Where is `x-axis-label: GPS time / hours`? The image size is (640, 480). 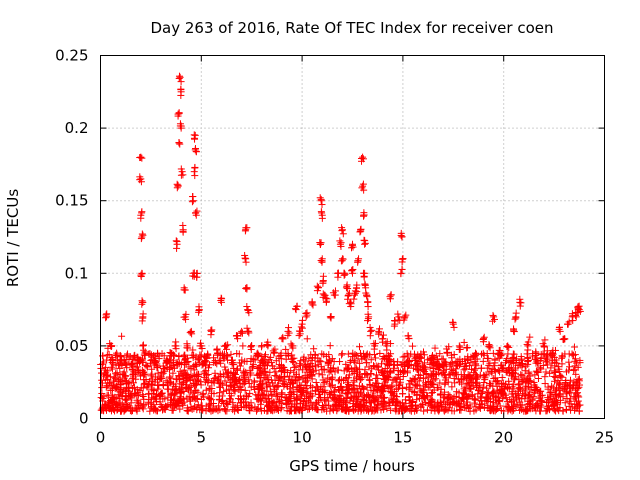 x-axis-label: GPS time / hours is located at coordinates (352, 466).